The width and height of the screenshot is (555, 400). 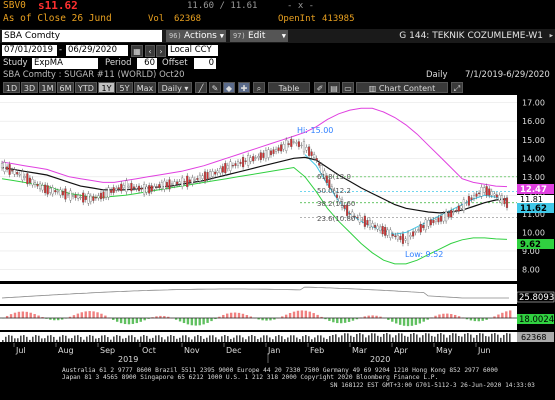 I want to click on draw-icon: ✎, so click(x=215, y=87).